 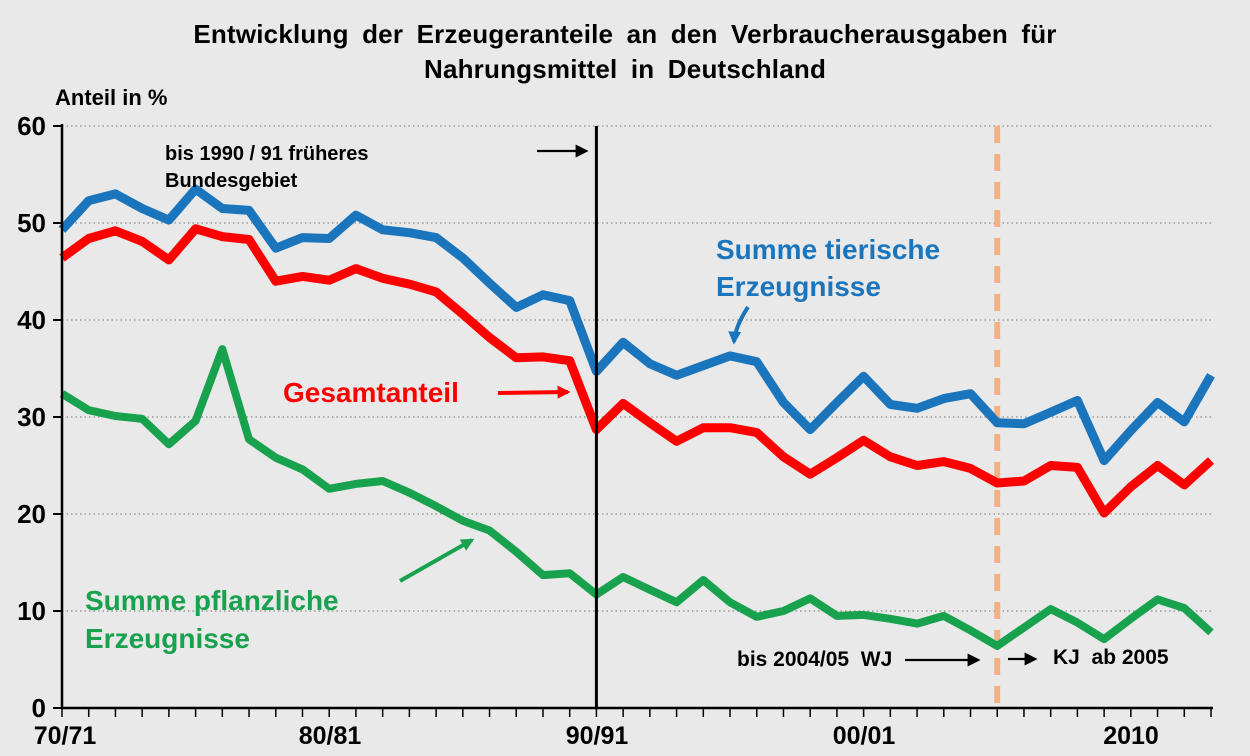 What do you see at coordinates (597, 736) in the screenshot?
I see `x-tick-9091: 90/91` at bounding box center [597, 736].